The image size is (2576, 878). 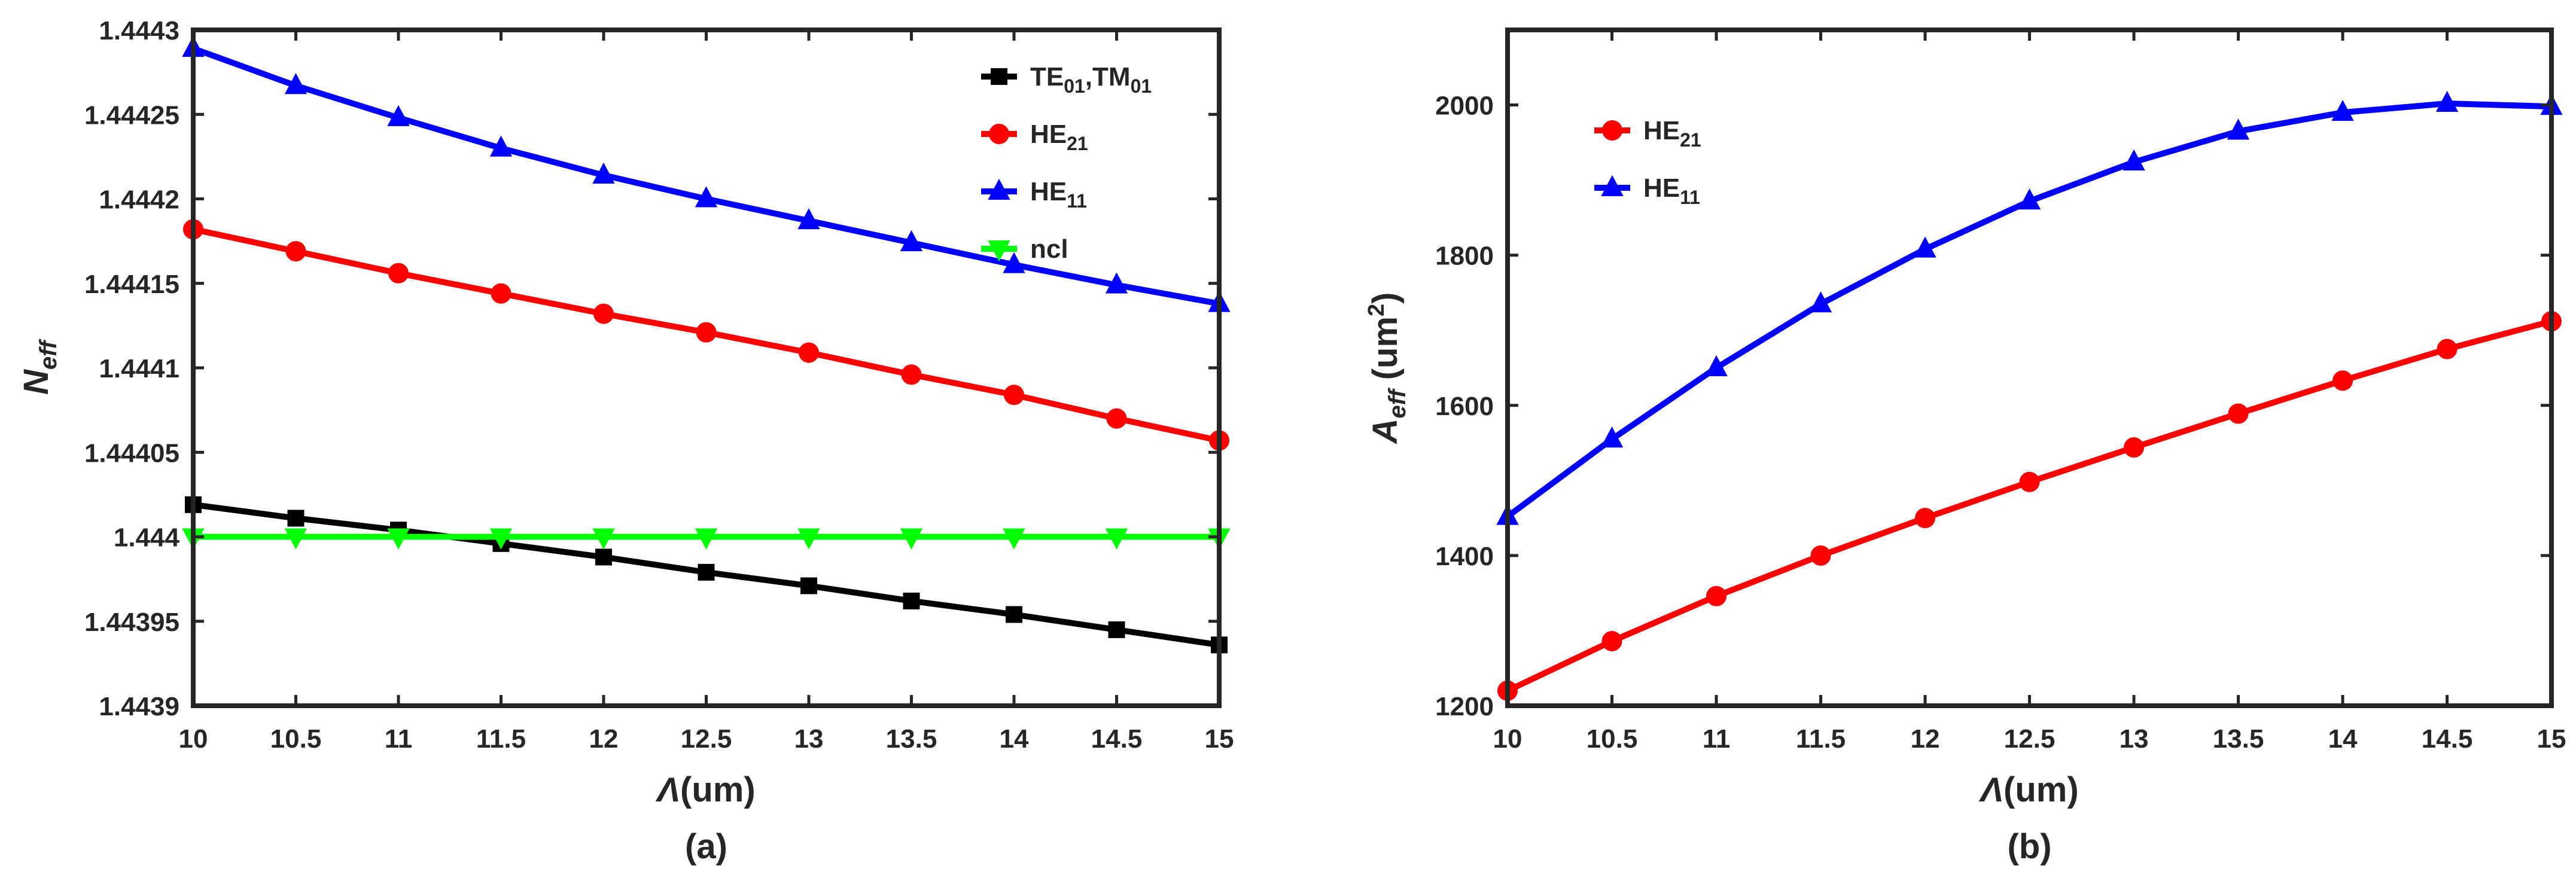 What do you see at coordinates (706, 847) in the screenshot?
I see `panel-label: (a)` at bounding box center [706, 847].